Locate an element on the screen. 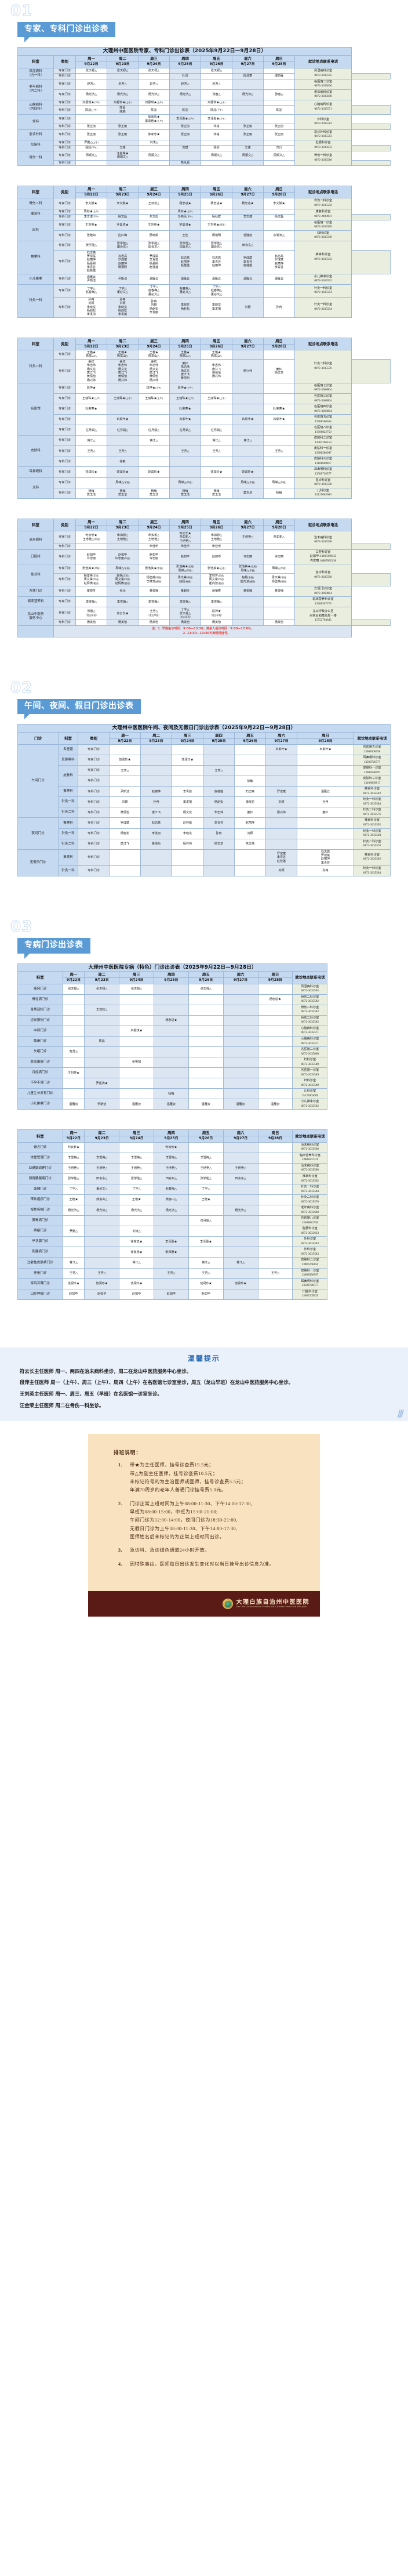 The width and height of the screenshot is (408, 2576). col-header: 科室 is located at coordinates (36, 62).